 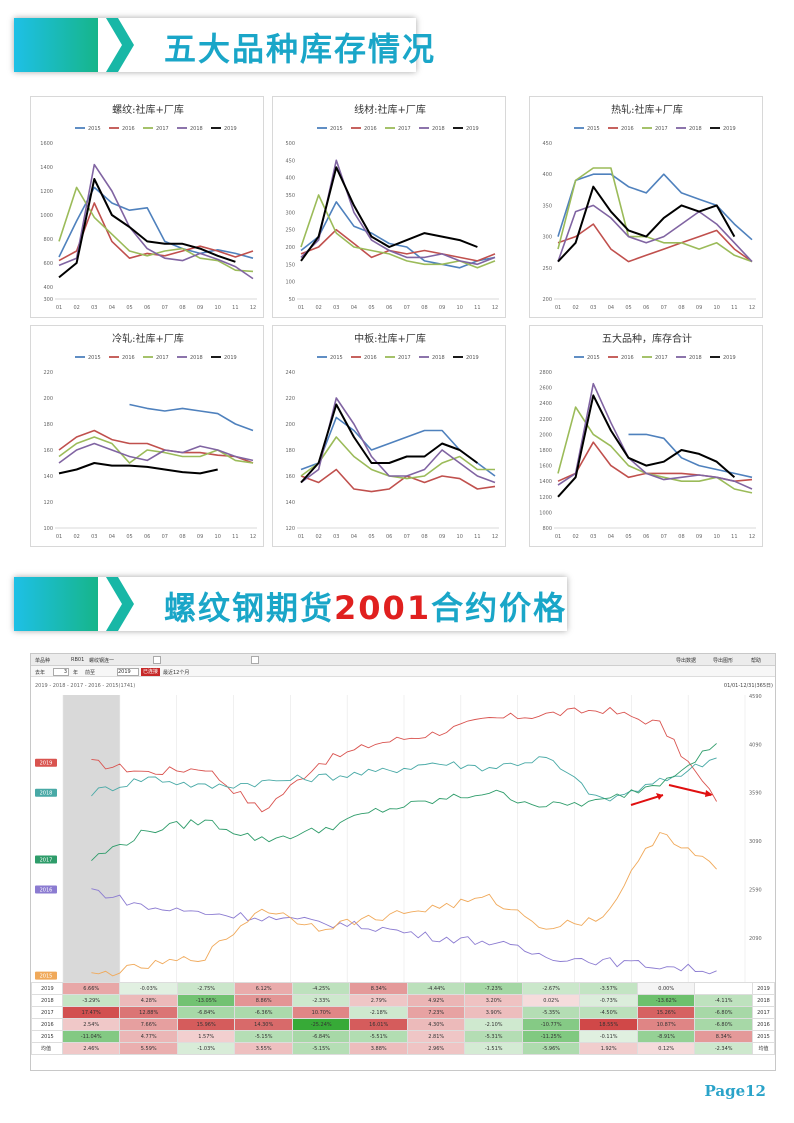 I want to click on return-cell: -10.77%, so click(x=551, y=1024).